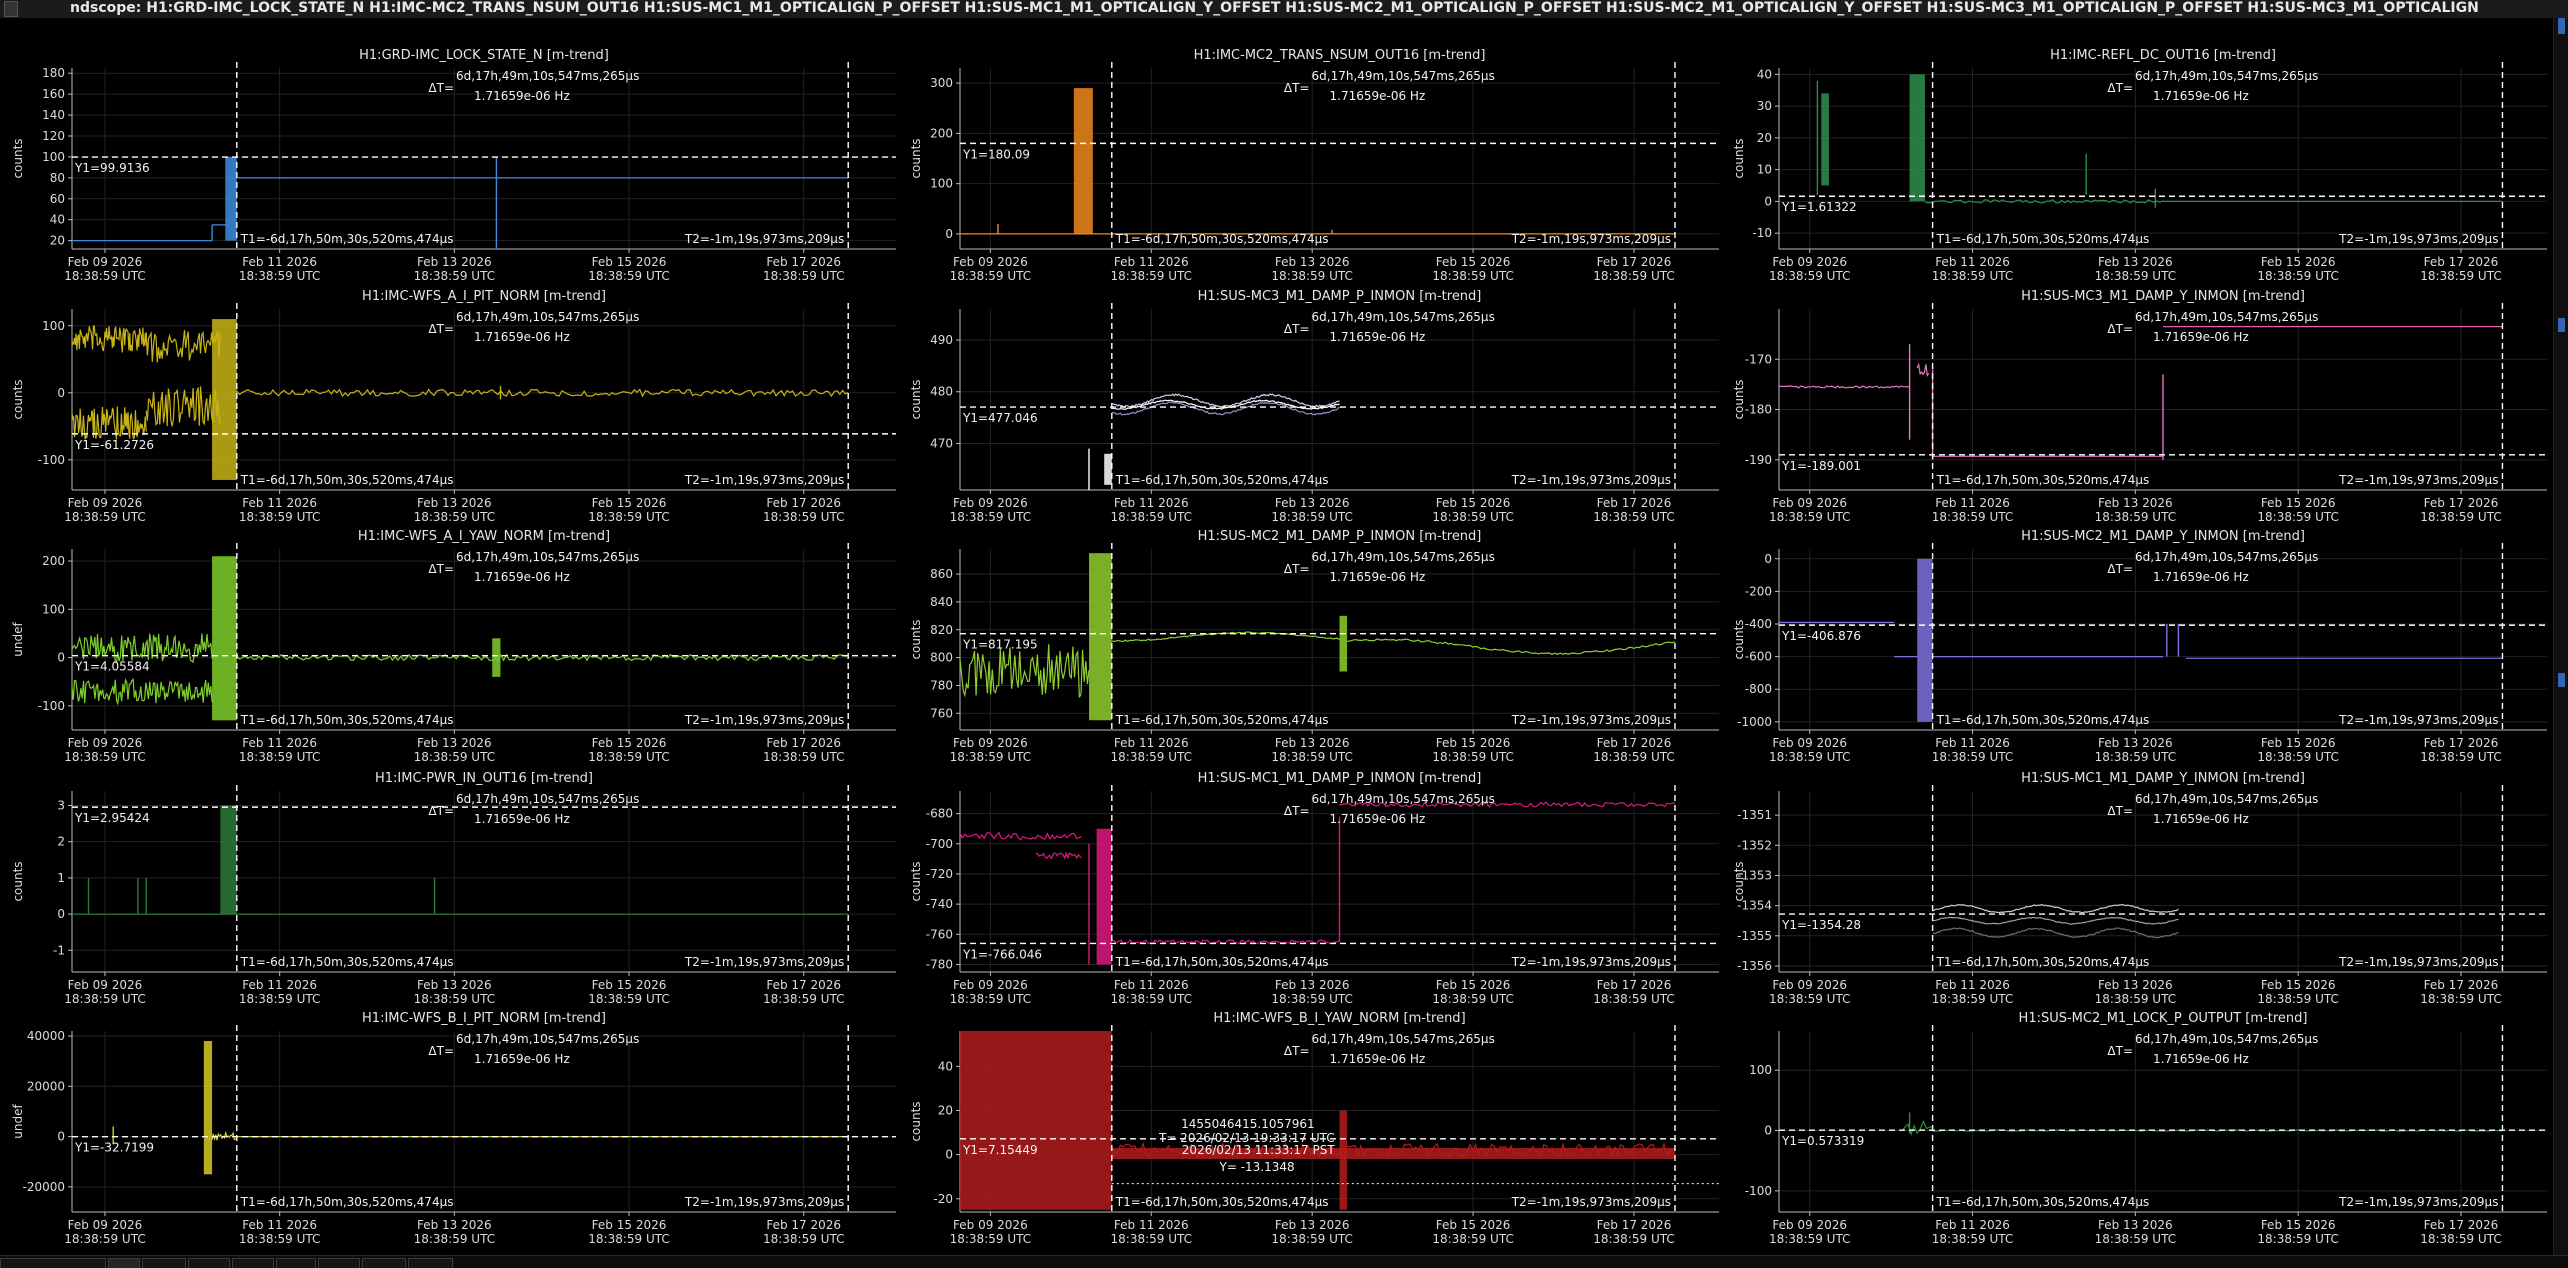 This screenshot has height=1268, width=2568. I want to click on y-tick-label: 860, so click(941, 574).